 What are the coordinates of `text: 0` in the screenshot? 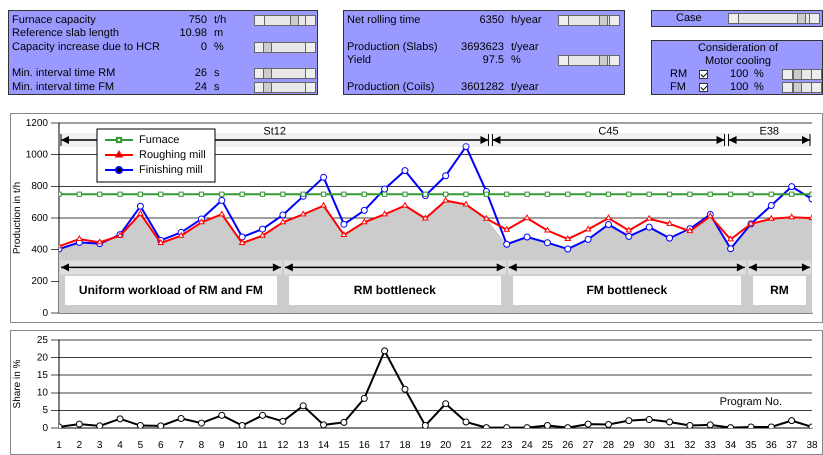 It's located at (203, 47).